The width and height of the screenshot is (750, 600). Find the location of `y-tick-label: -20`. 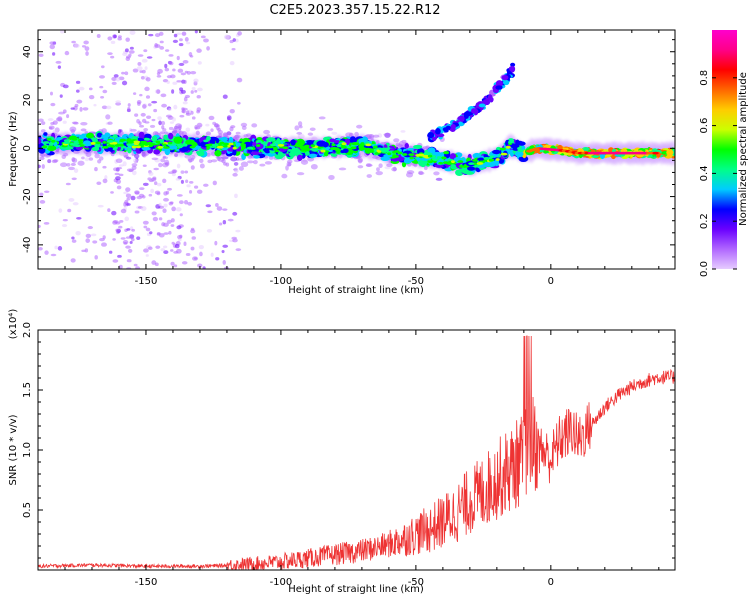

y-tick-label: -20 is located at coordinates (27, 196).